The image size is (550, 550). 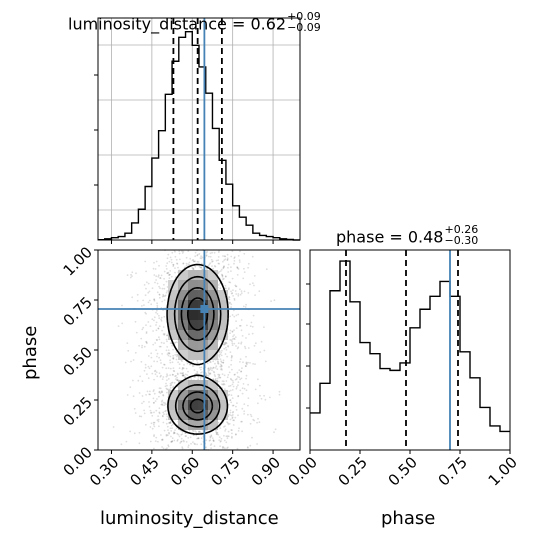 I want to click on contour-line, so click(x=197, y=349).